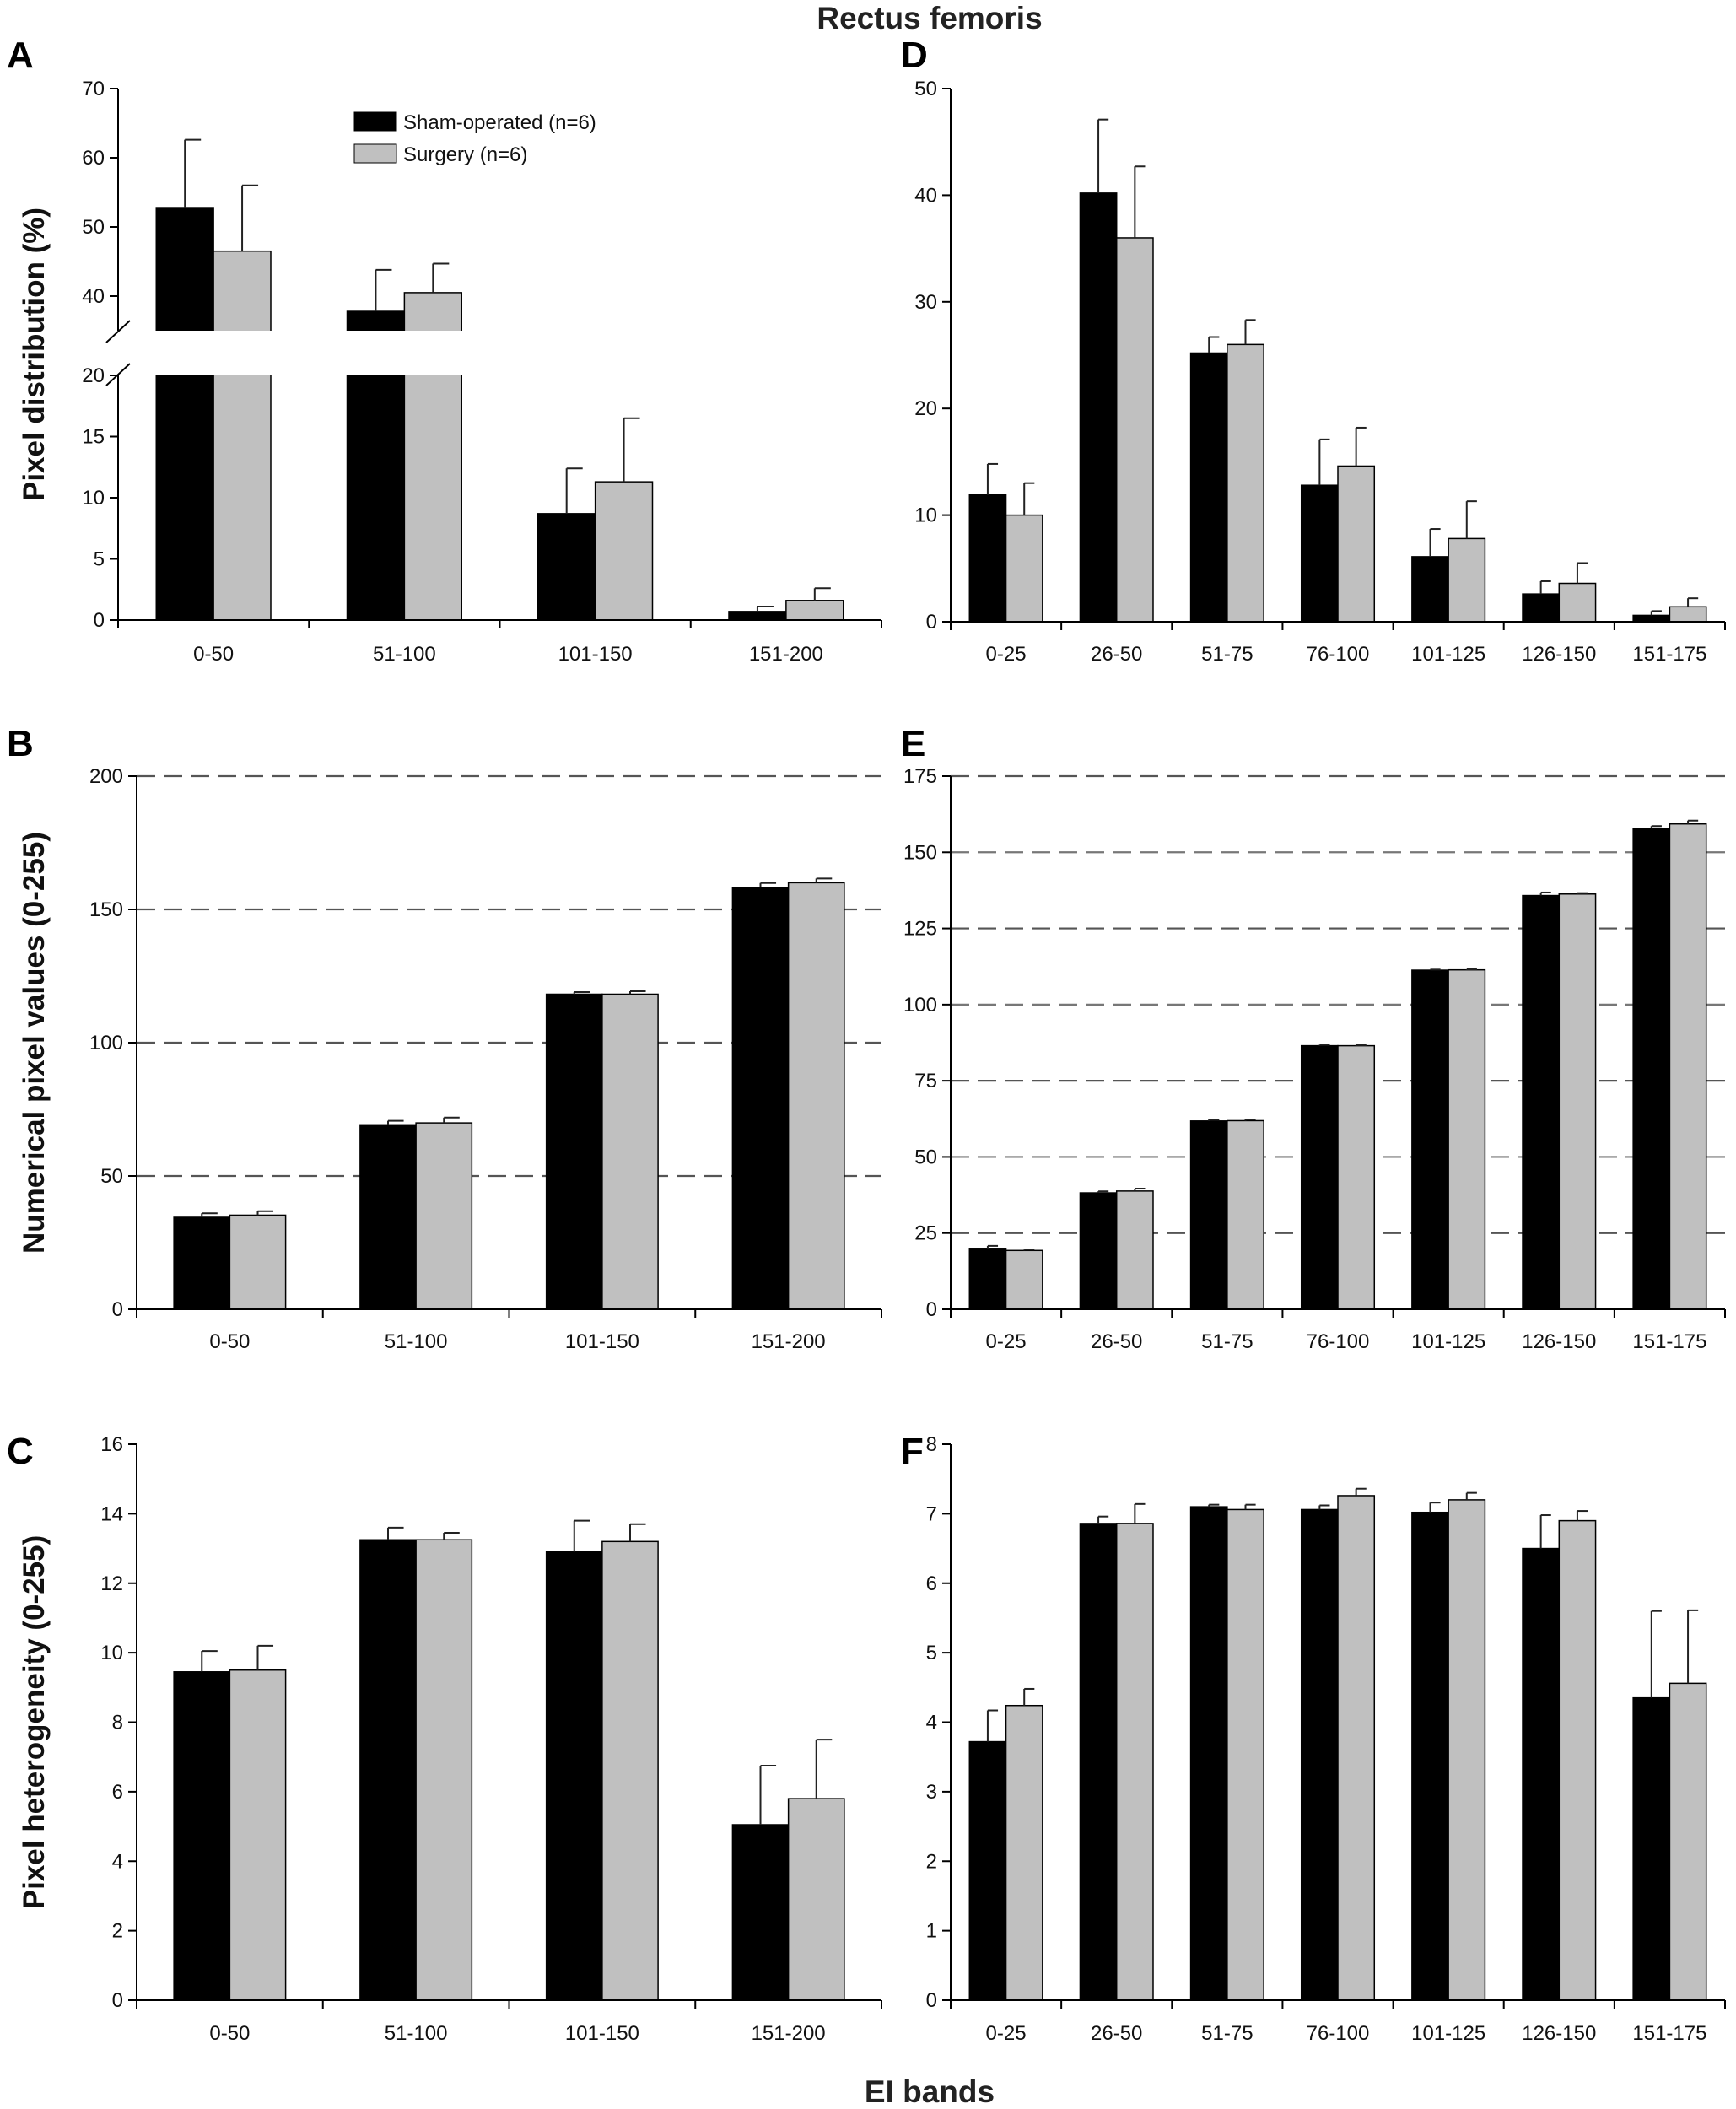 Image resolution: width=1736 pixels, height=2109 pixels. I want to click on x-tick-label: 0-25, so click(1007, 2033).